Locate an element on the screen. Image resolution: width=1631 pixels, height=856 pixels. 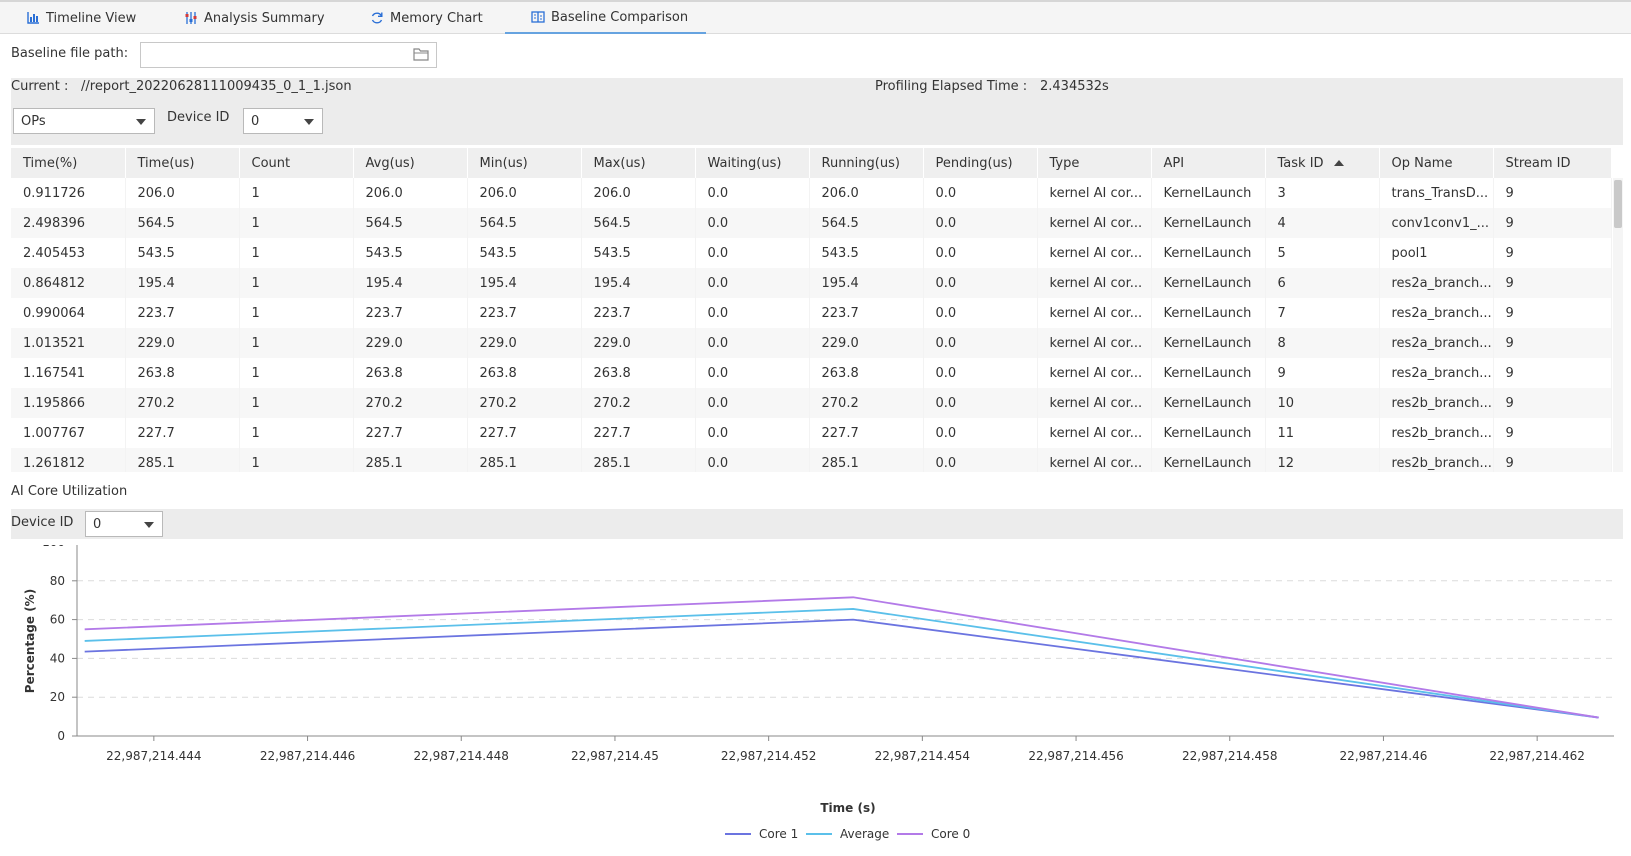
column-header-time: Time(%) is located at coordinates (68, 163).